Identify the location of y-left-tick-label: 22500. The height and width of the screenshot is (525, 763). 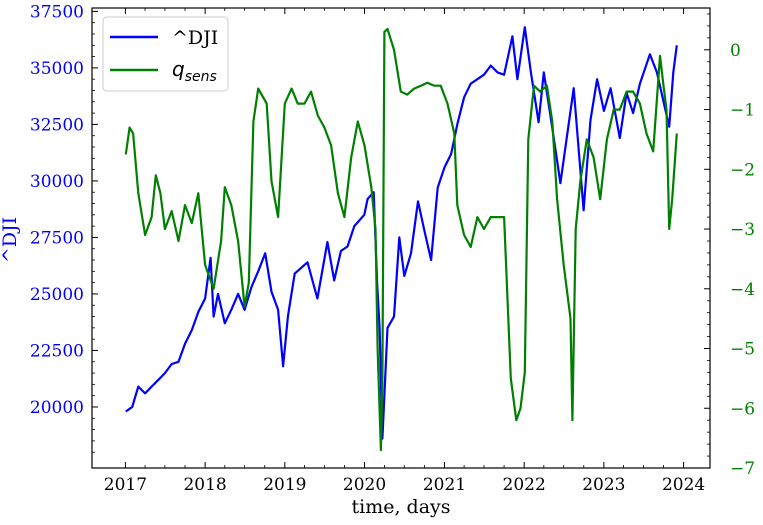
(57, 351).